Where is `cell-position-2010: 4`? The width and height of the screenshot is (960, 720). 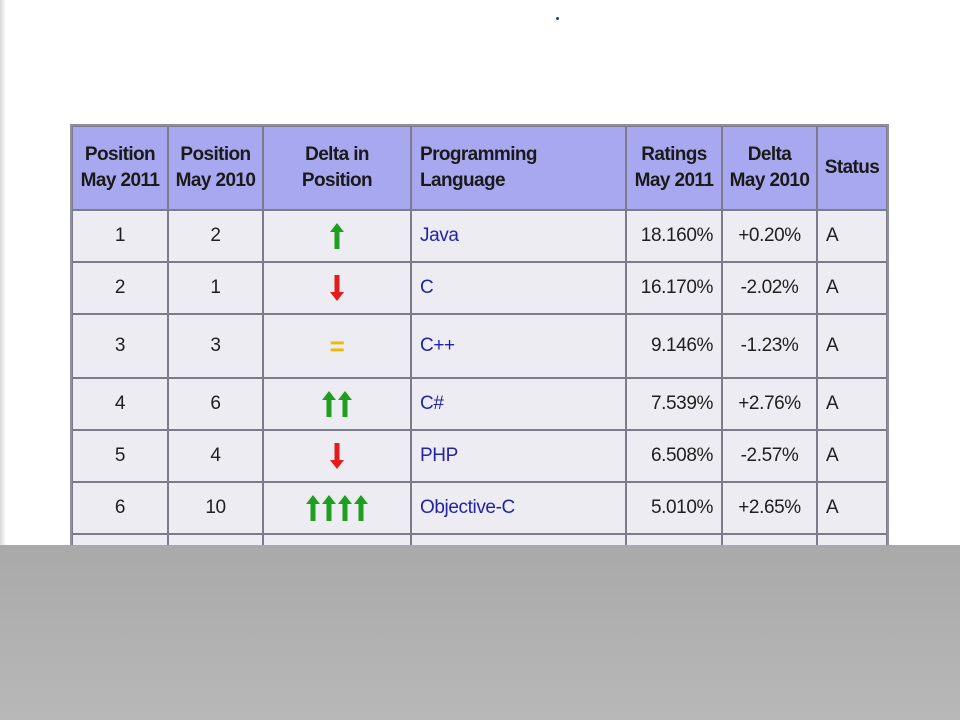
cell-position-2010: 4 is located at coordinates (215, 456).